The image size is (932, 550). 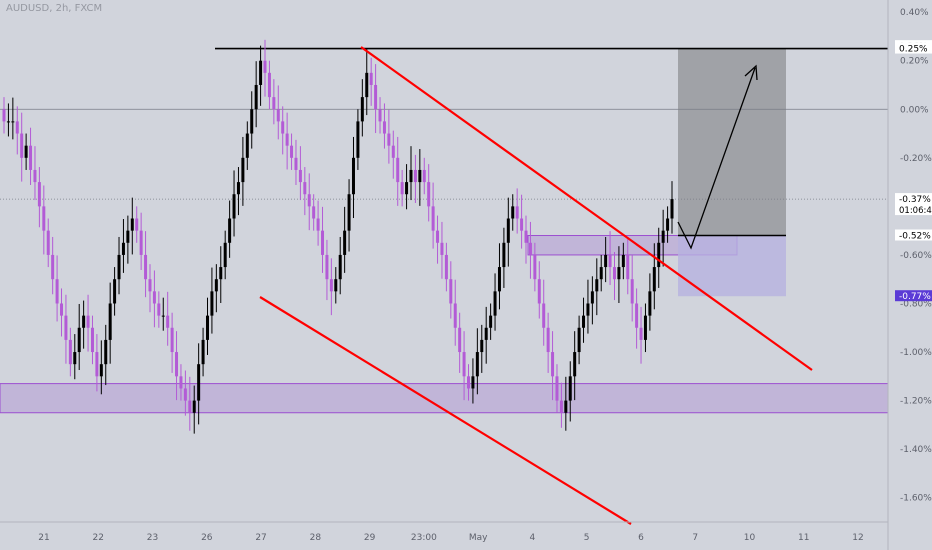 I want to click on price-label: -0.37%, so click(x=915, y=200).